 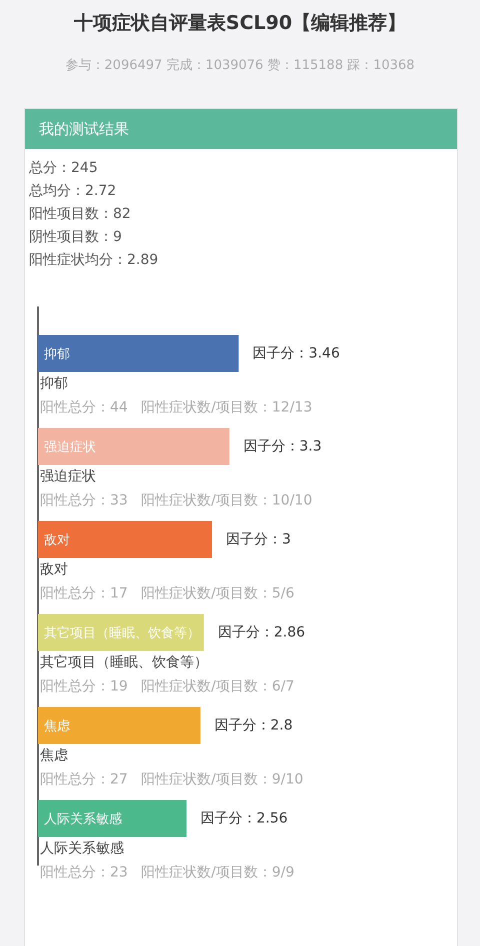 What do you see at coordinates (176, 500) in the screenshot?
I see `annotation: 阳性总分：33 阳性症状数/项目数：10/10` at bounding box center [176, 500].